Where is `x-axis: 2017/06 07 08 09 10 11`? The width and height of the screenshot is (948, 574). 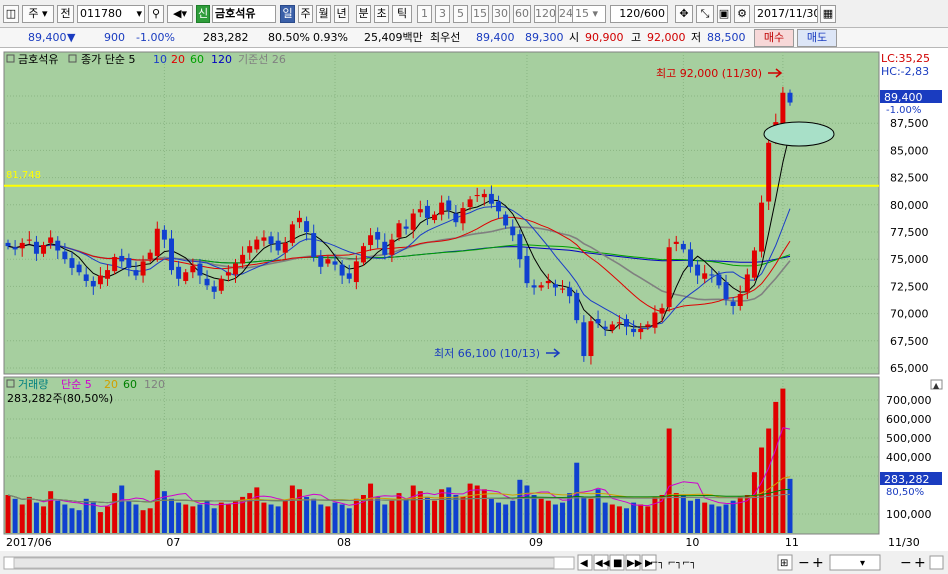 x-axis: 2017/06 07 08 09 10 11 is located at coordinates (402, 542).